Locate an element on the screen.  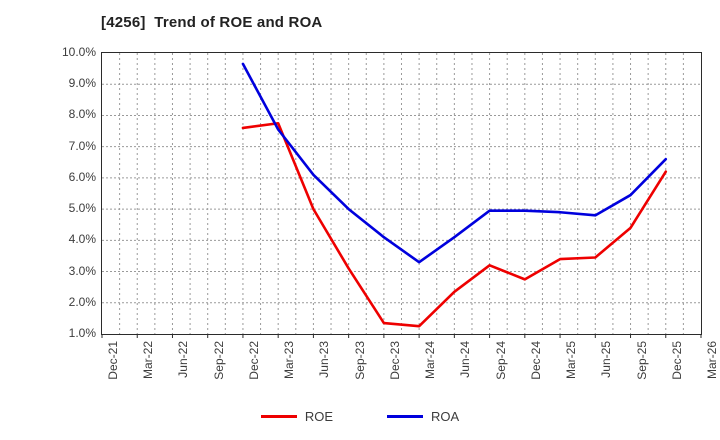
legend-label: ROA is located at coordinates (445, 416).